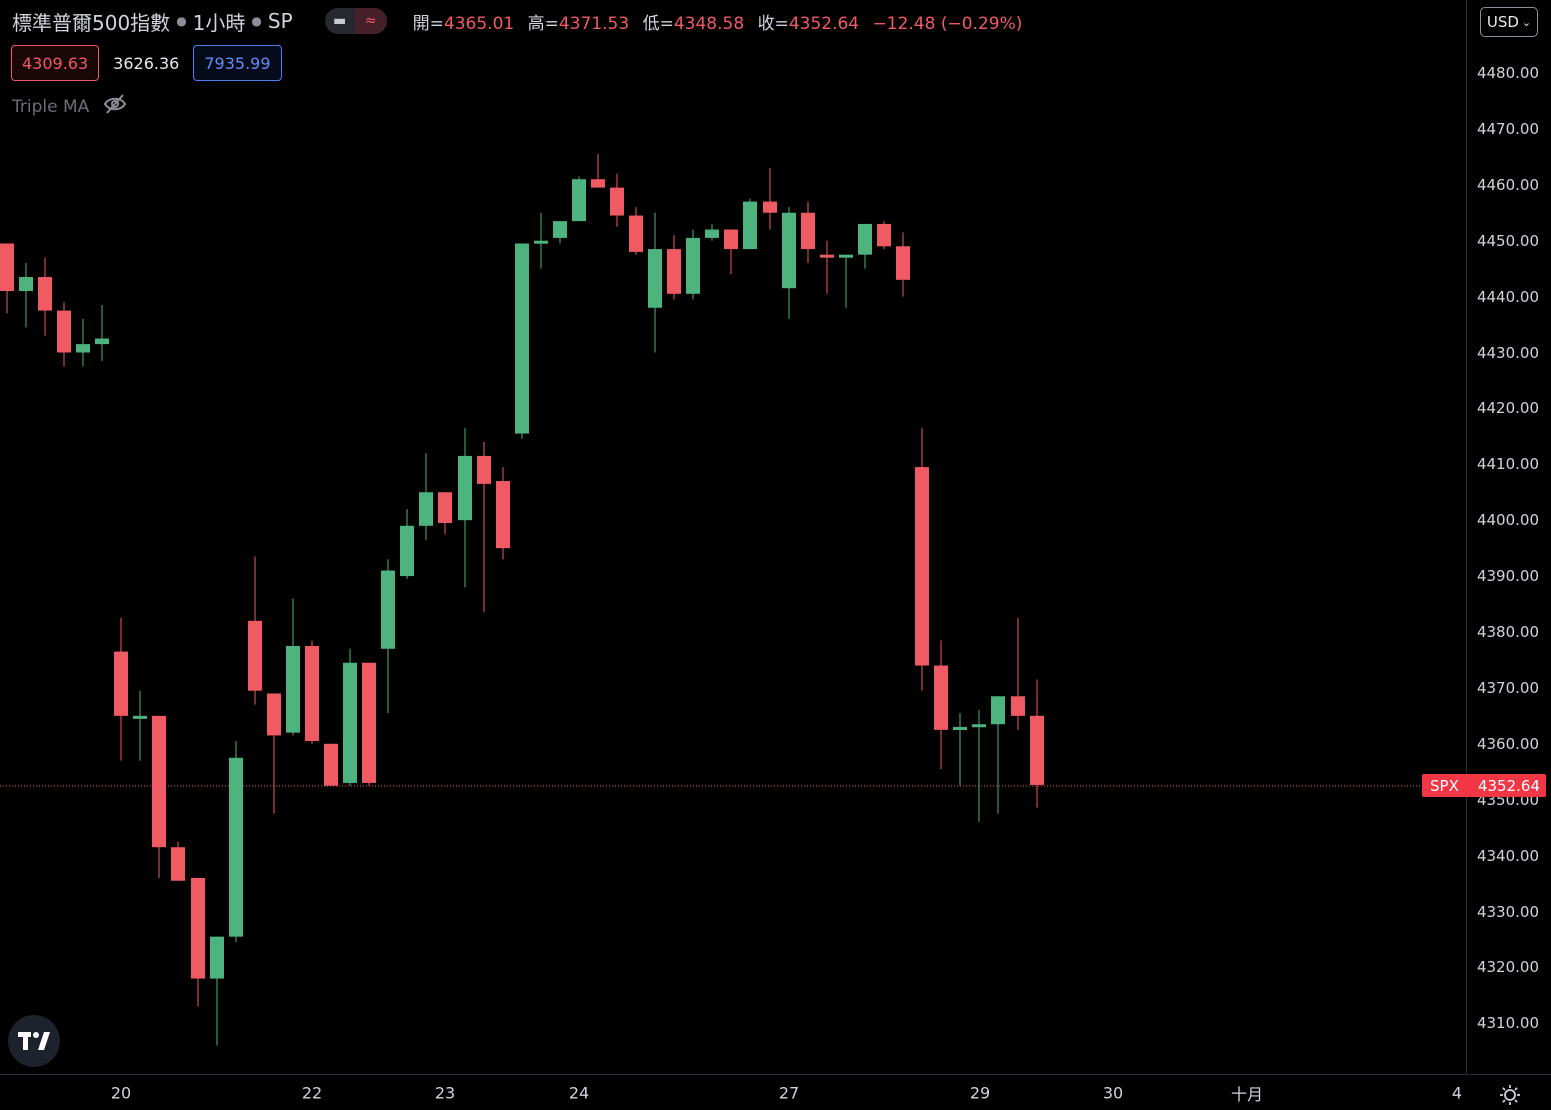  I want to click on open-value: 4365.01, so click(479, 23).